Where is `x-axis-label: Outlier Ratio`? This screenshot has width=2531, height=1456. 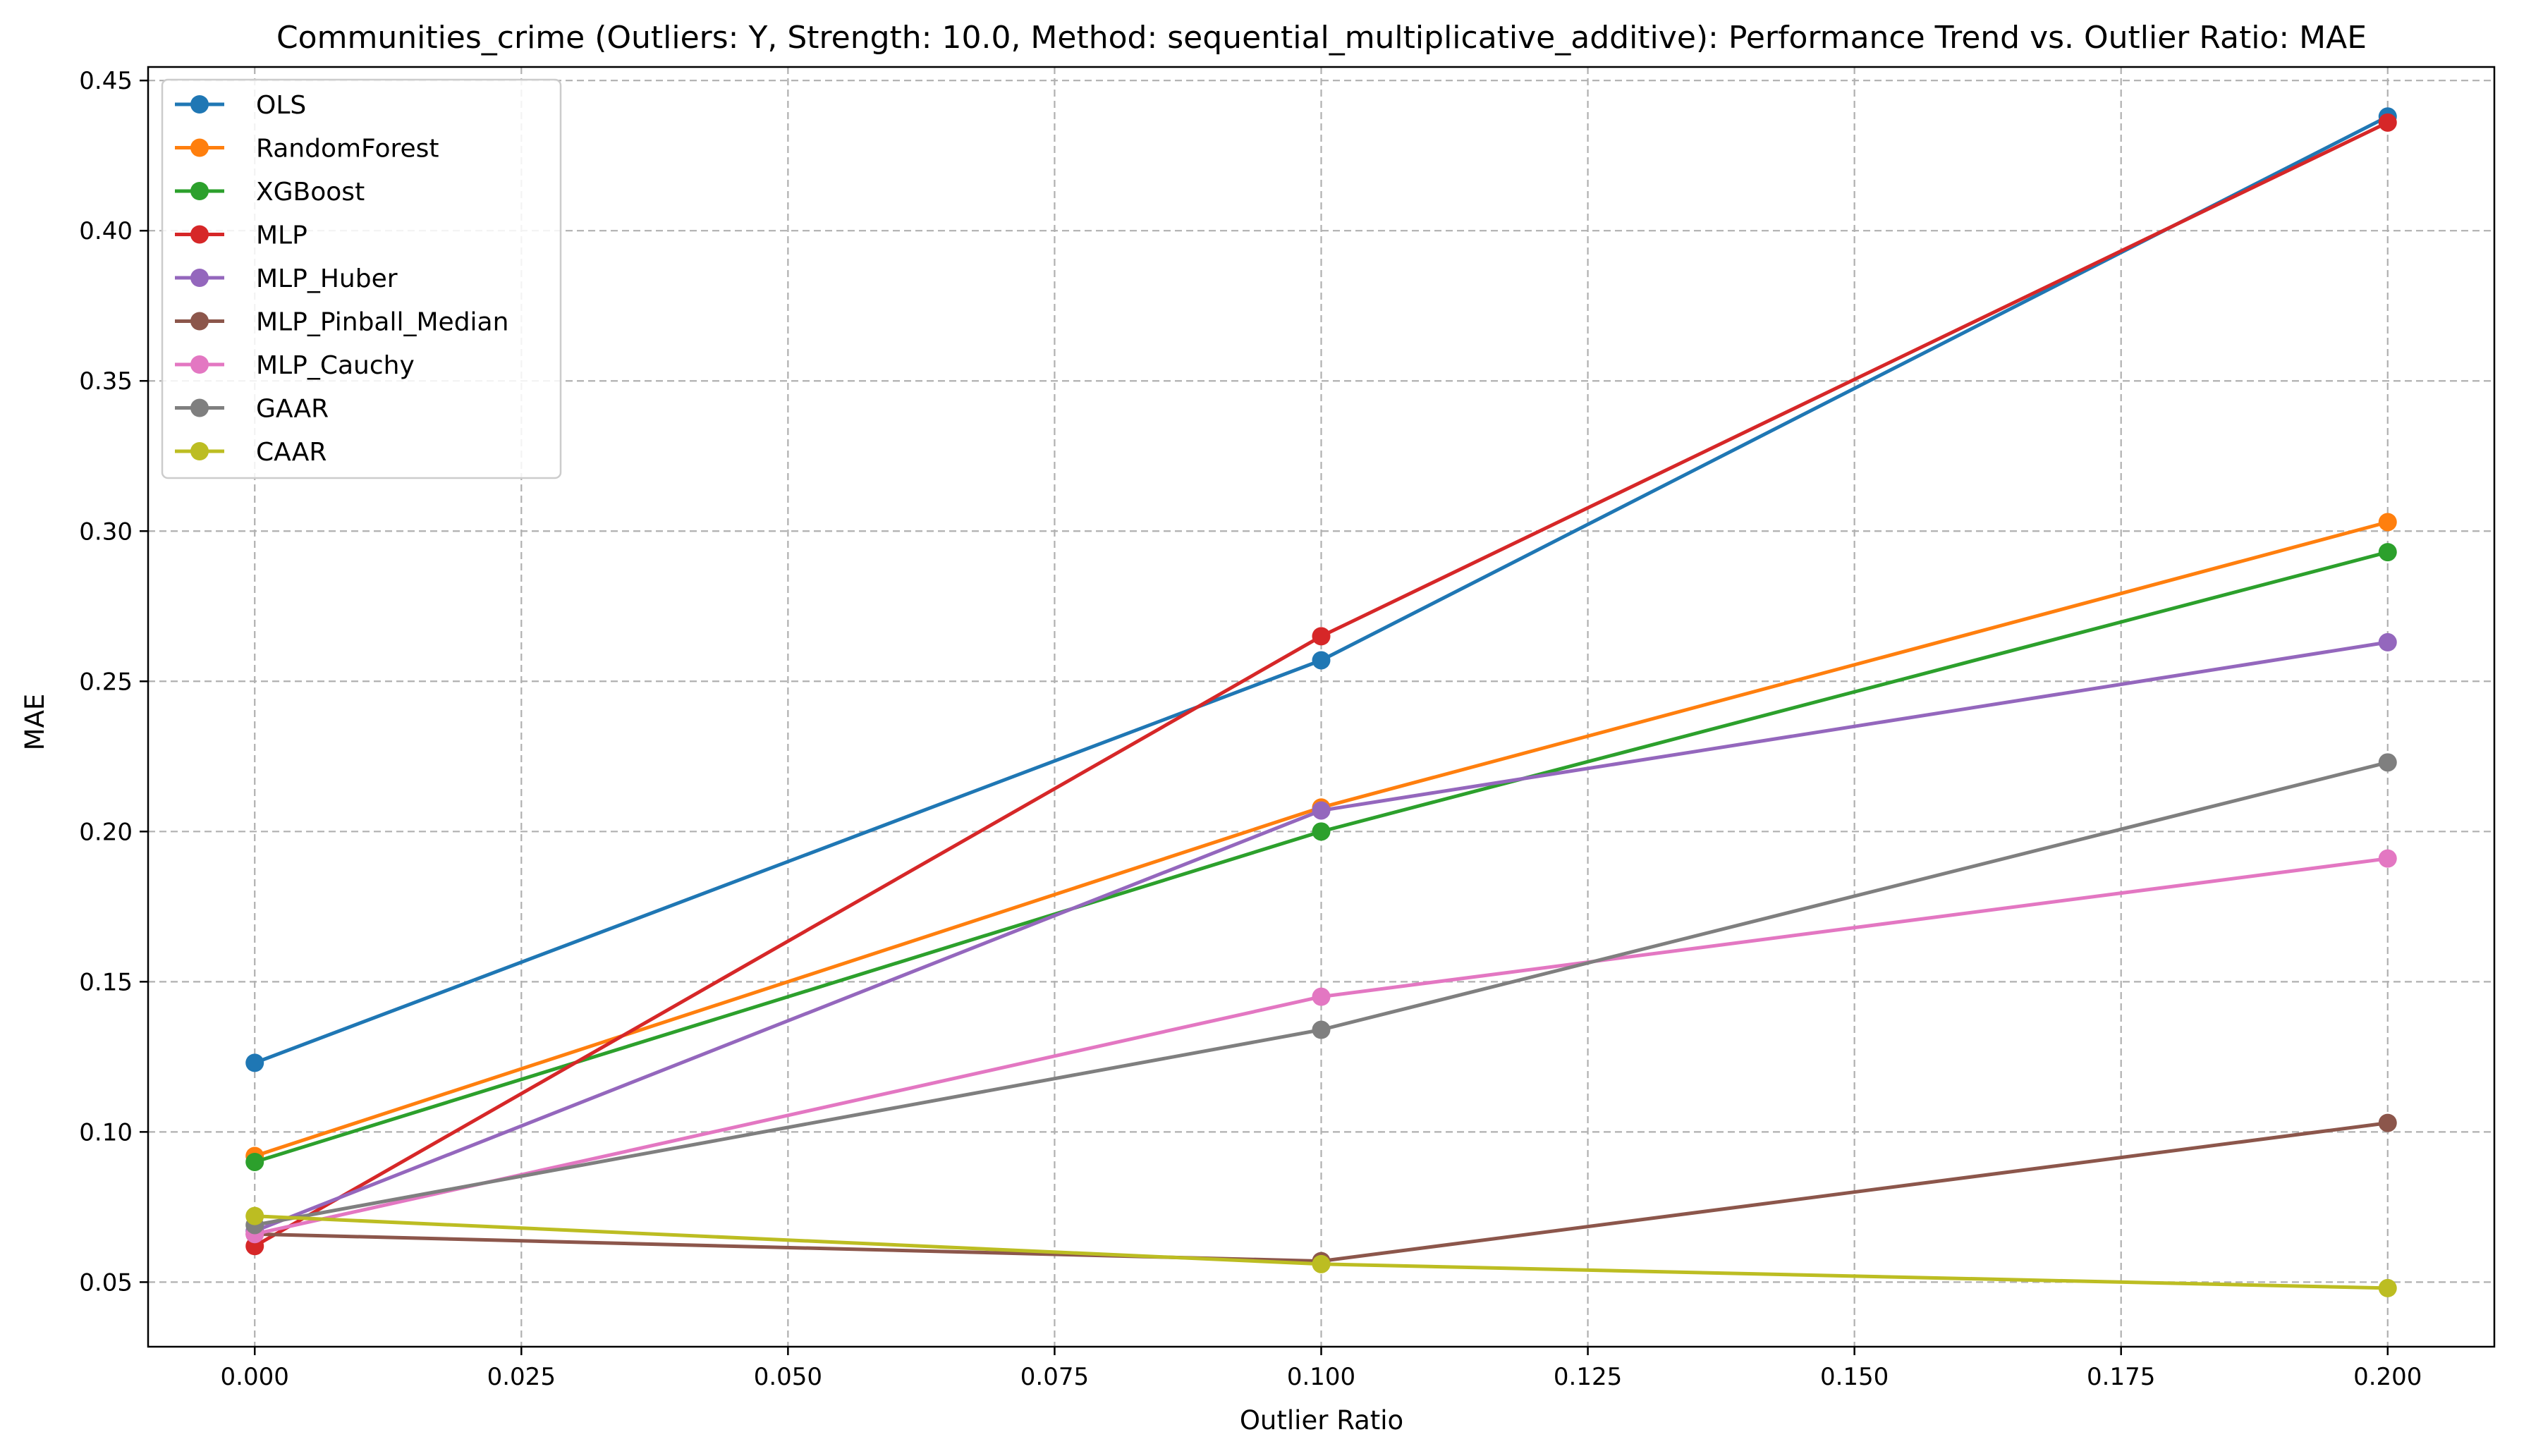 x-axis-label: Outlier Ratio is located at coordinates (1321, 1420).